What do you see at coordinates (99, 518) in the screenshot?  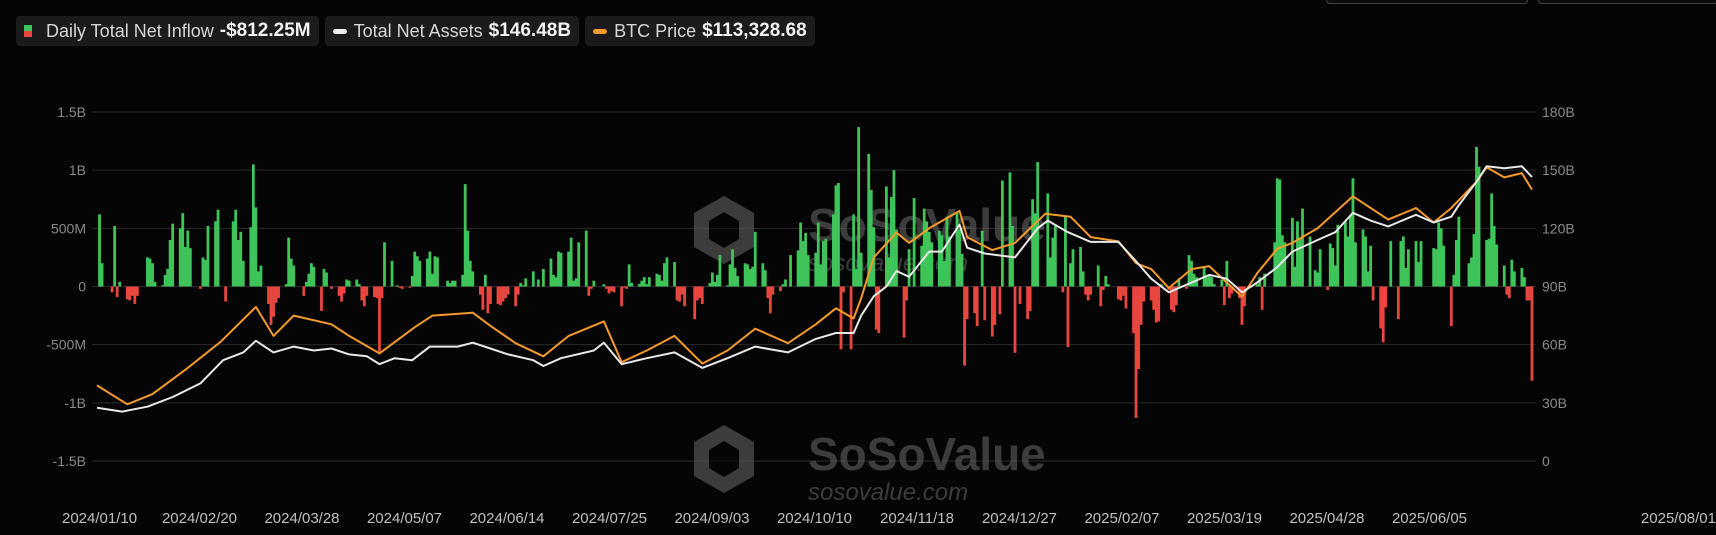 I see `x-axis-tick-label: 2024/01/10` at bounding box center [99, 518].